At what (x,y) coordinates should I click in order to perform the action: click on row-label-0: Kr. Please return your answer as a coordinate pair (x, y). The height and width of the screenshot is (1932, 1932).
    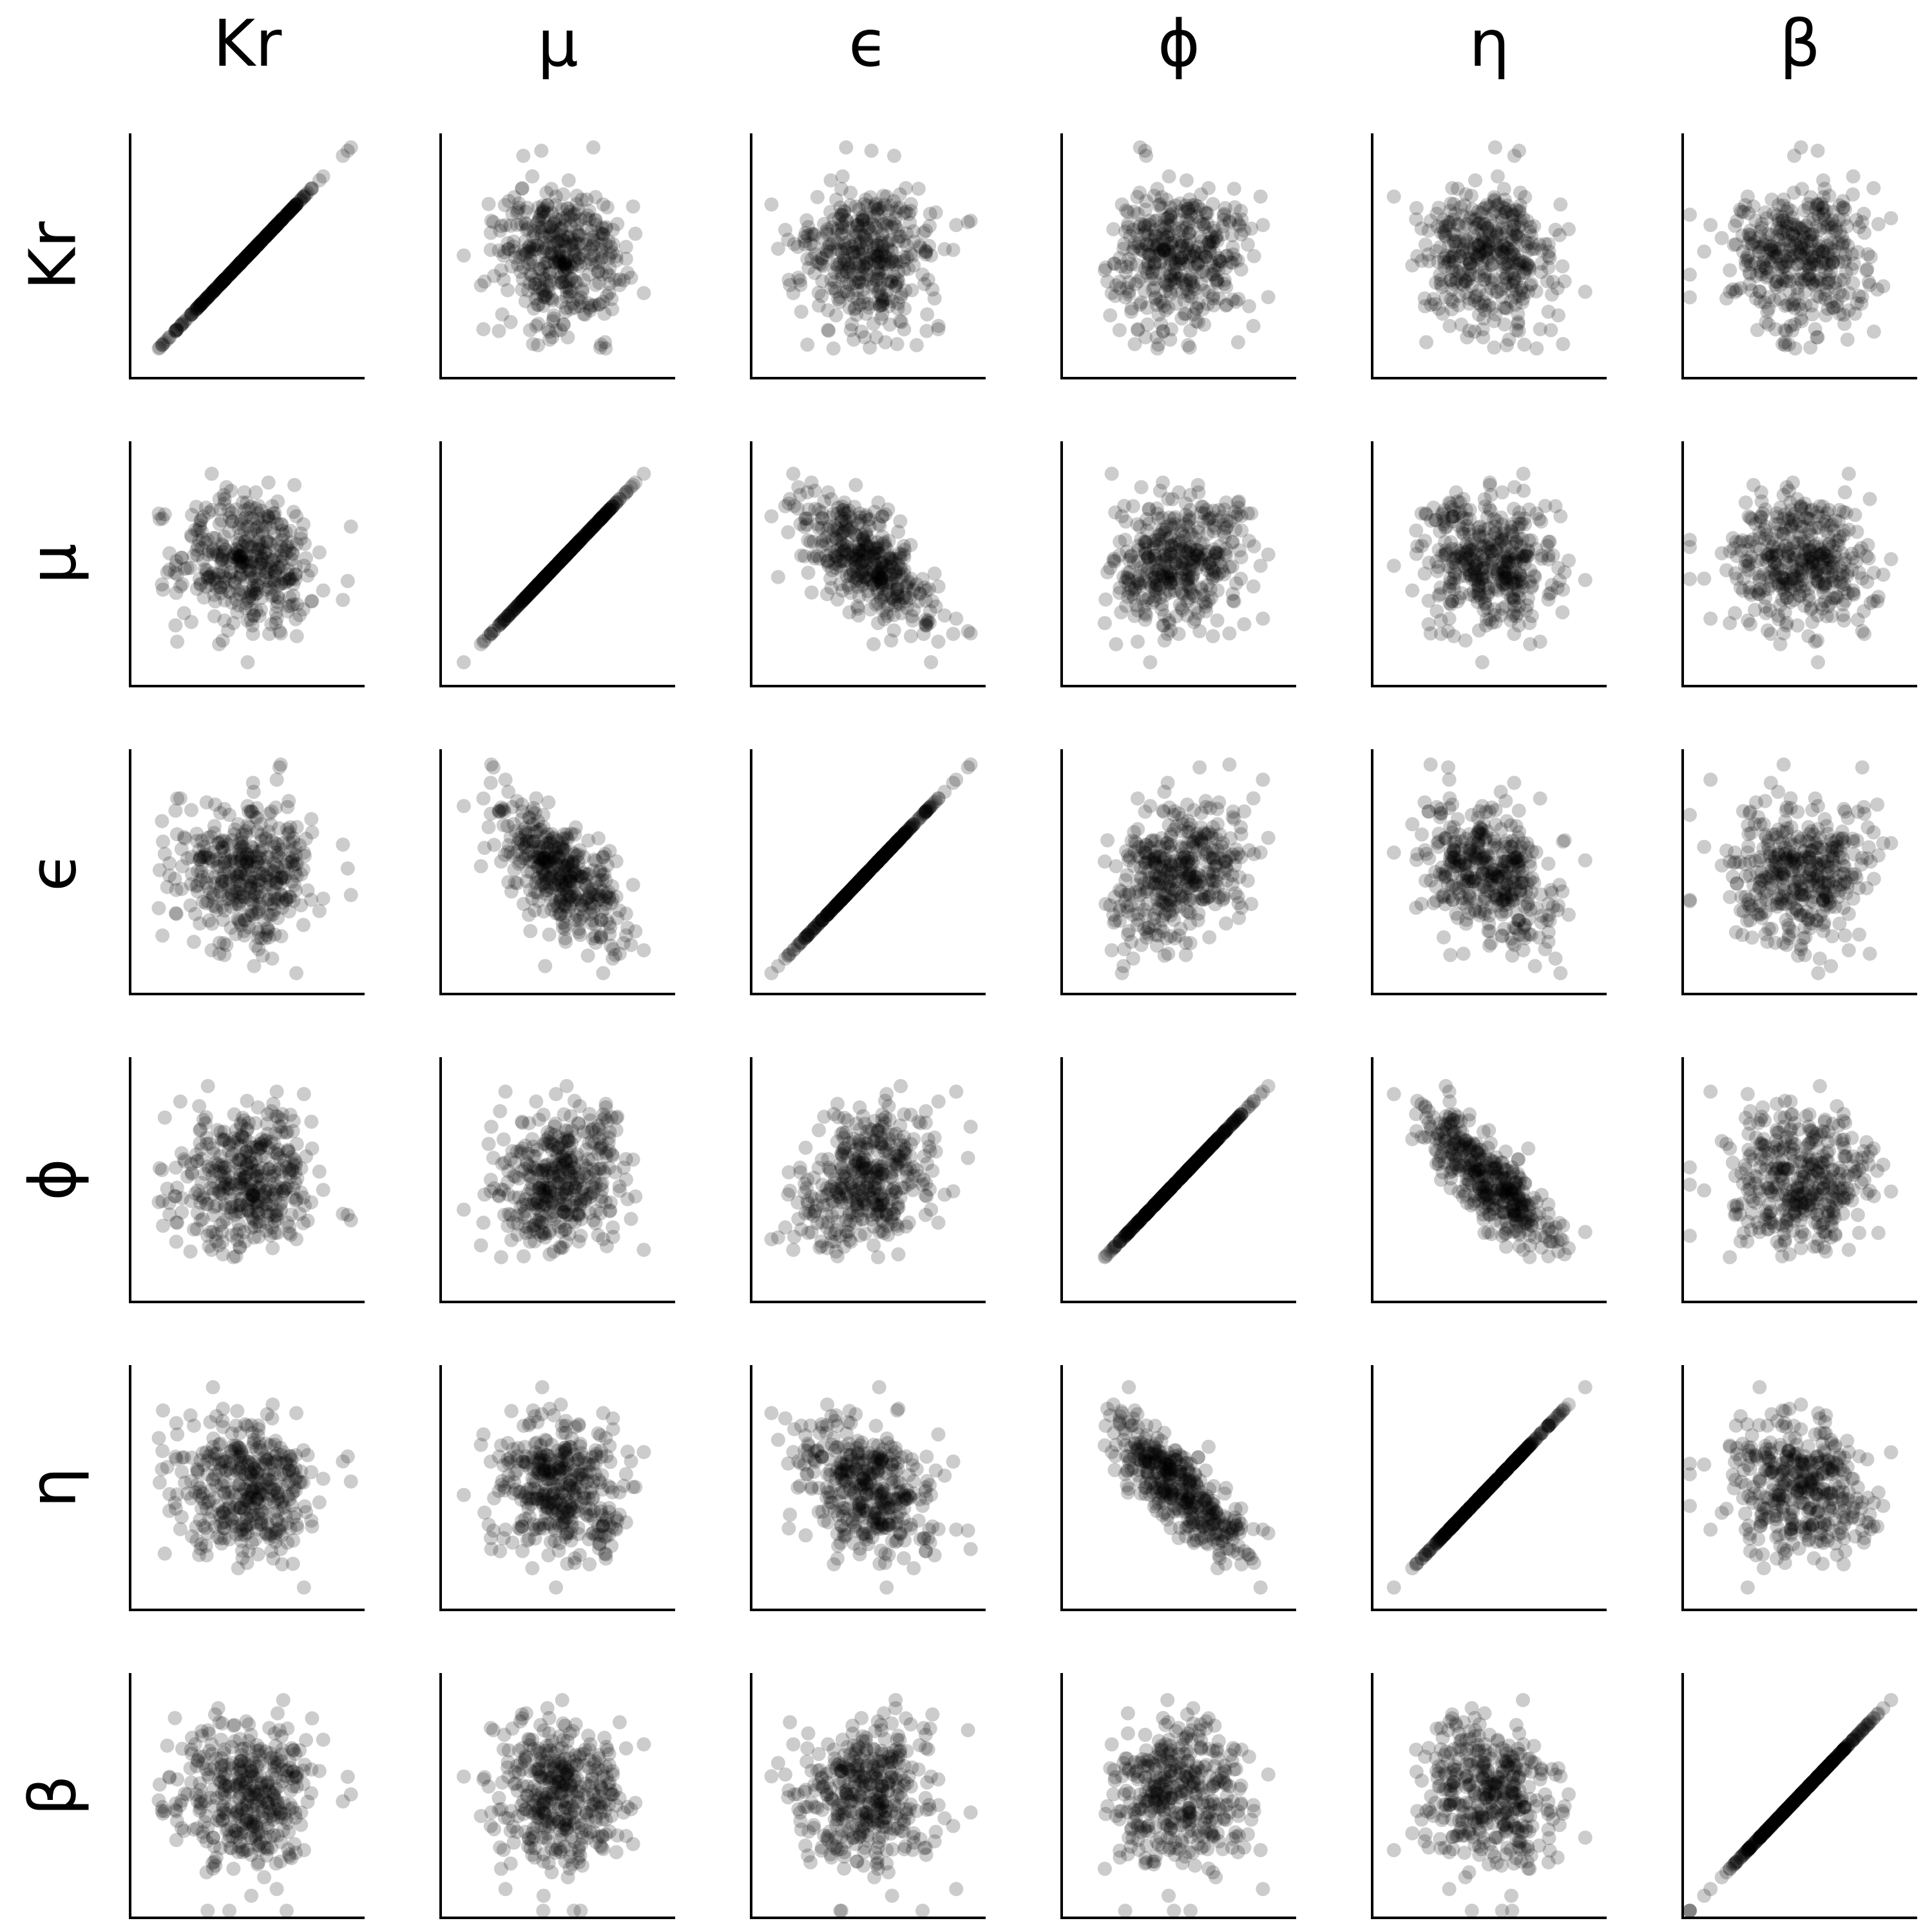
    Looking at the image, I should click on (53, 256).